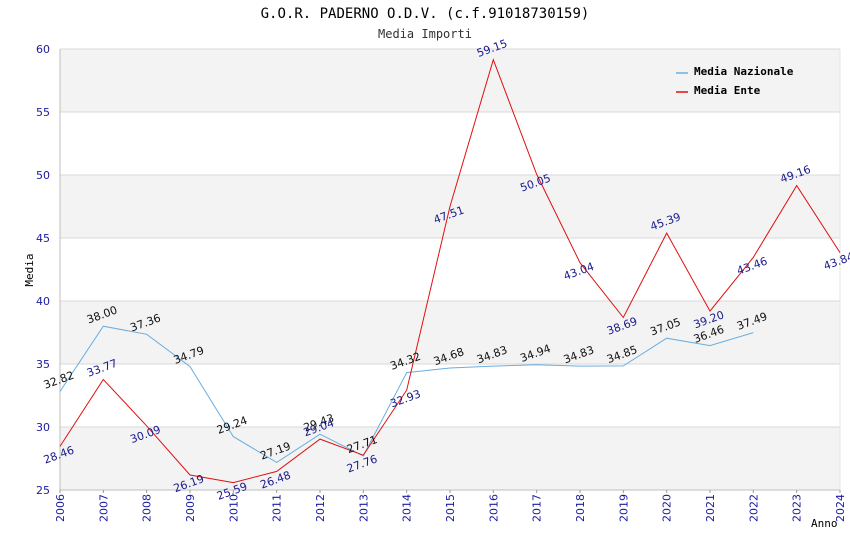 The height and width of the screenshot is (550, 850). What do you see at coordinates (797, 508) in the screenshot?
I see `x-tick-label: 2023` at bounding box center [797, 508].